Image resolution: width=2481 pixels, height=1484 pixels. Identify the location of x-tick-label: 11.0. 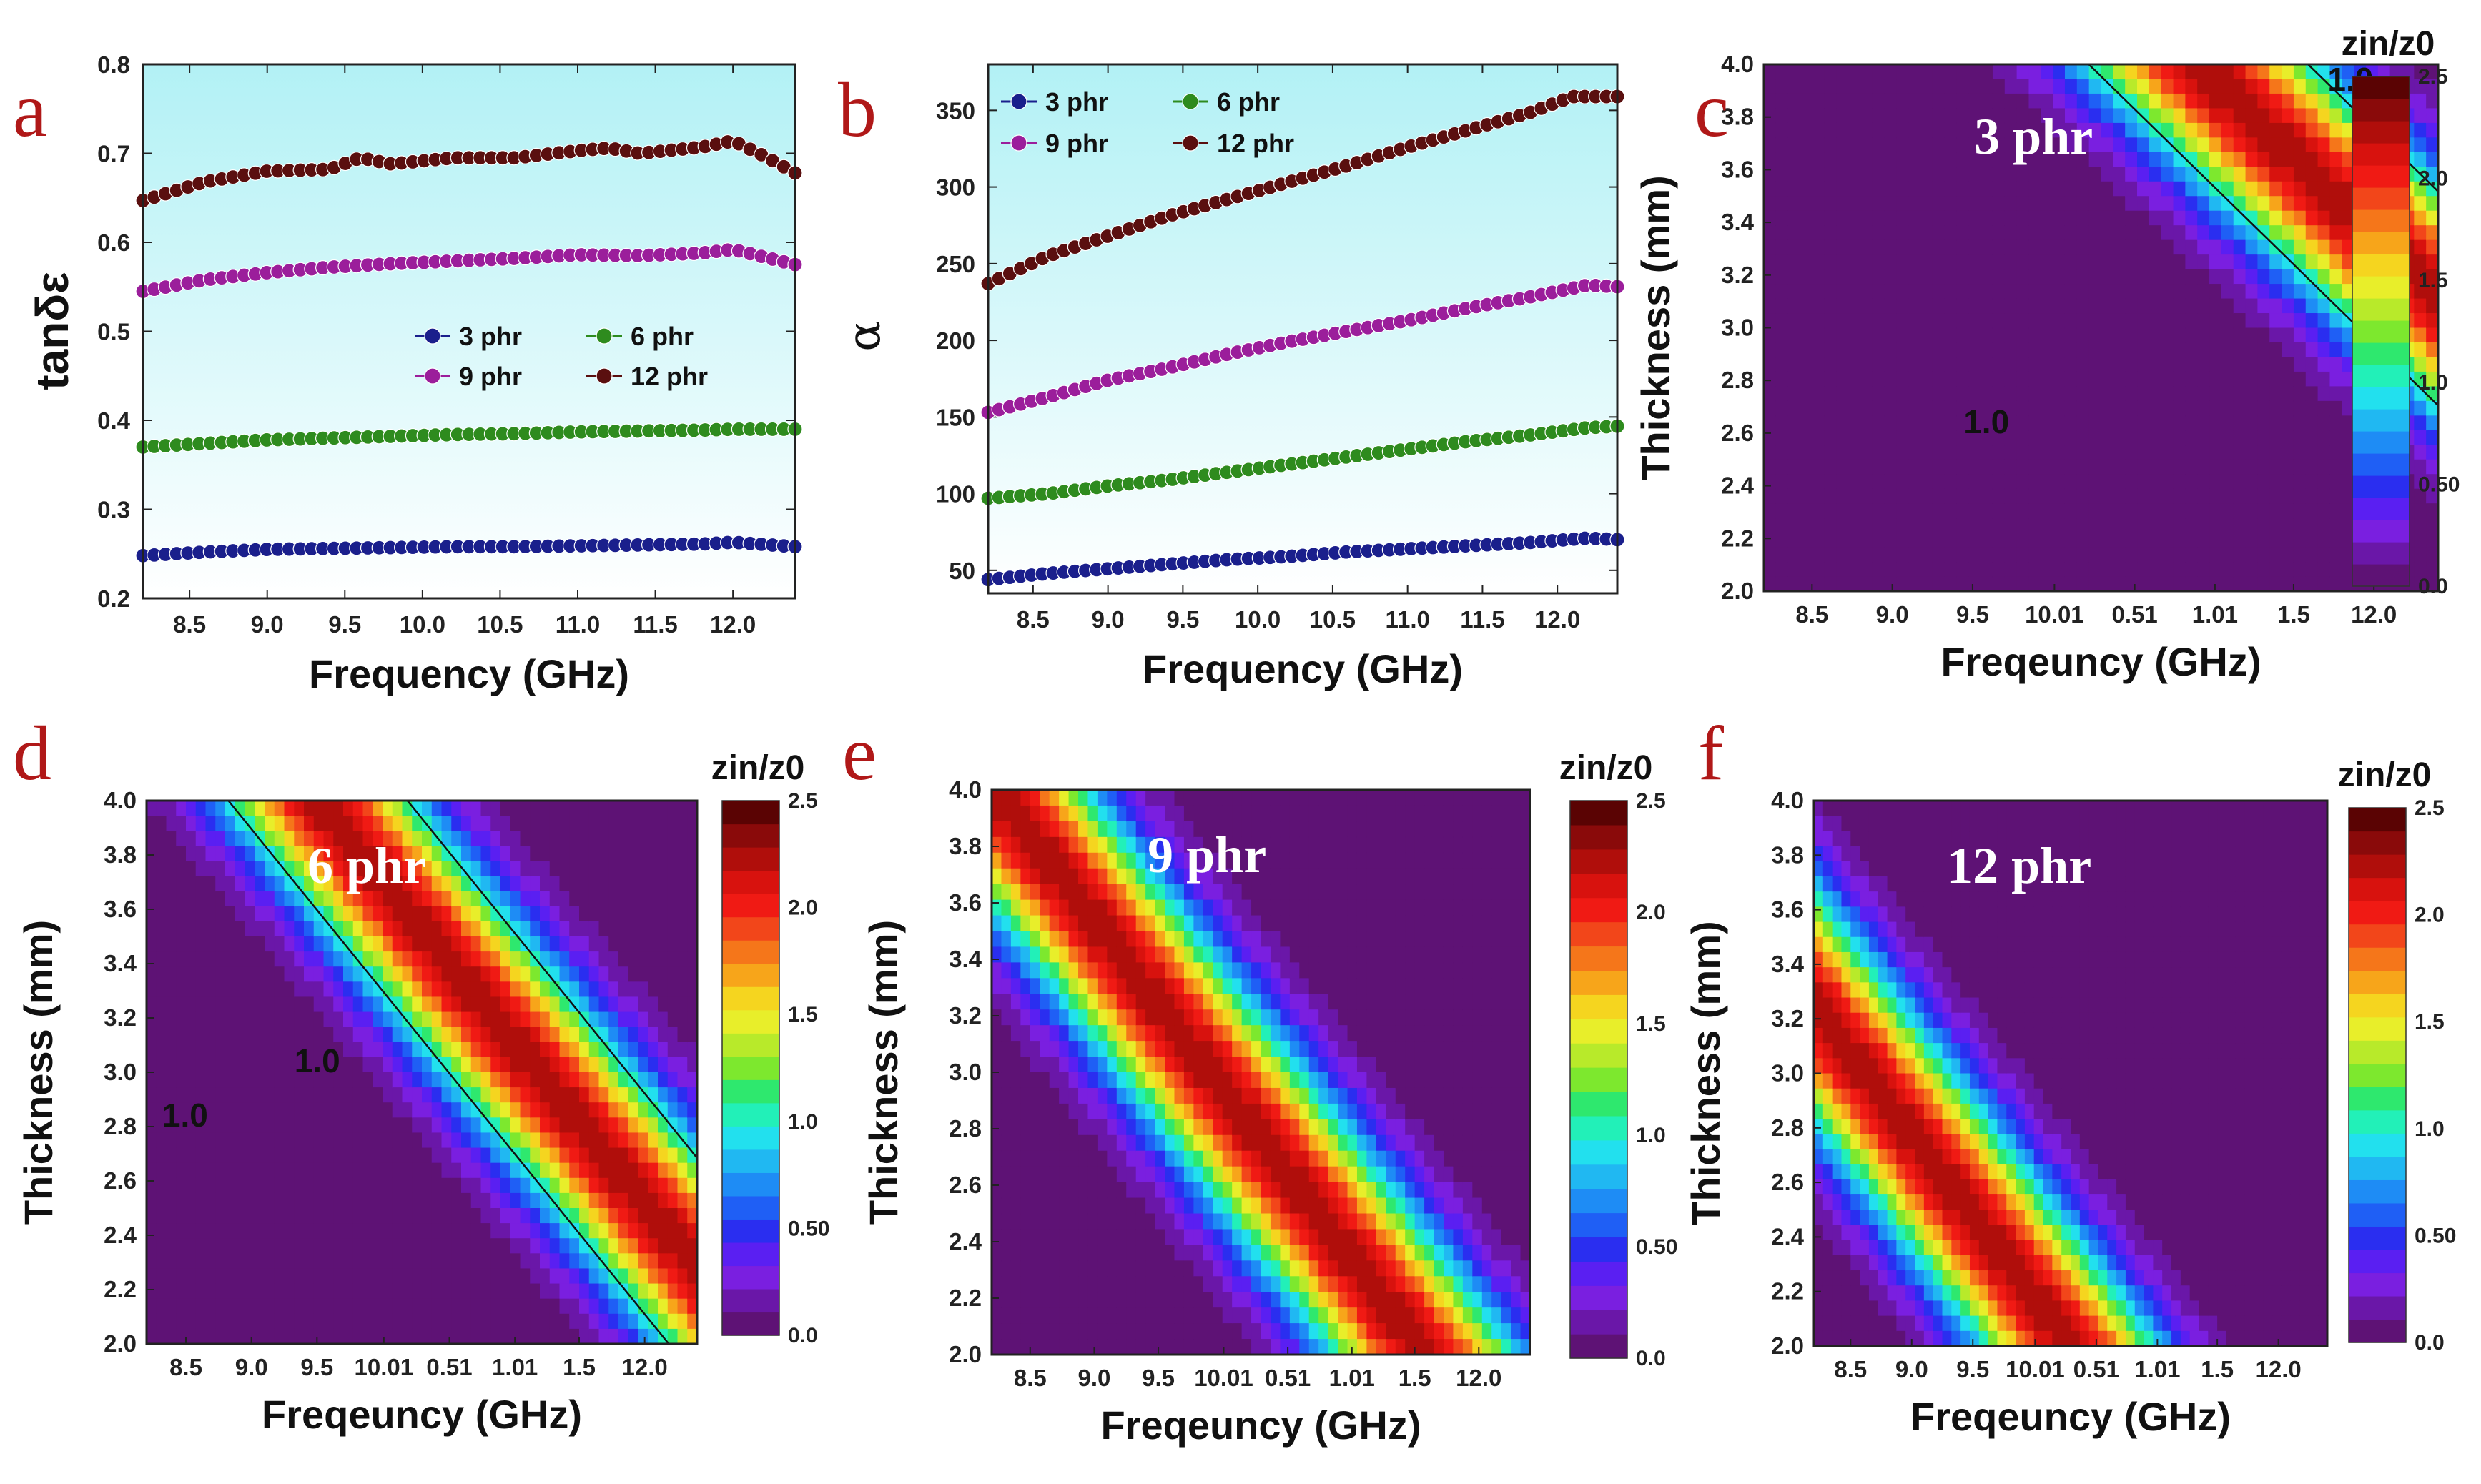
(1407, 619).